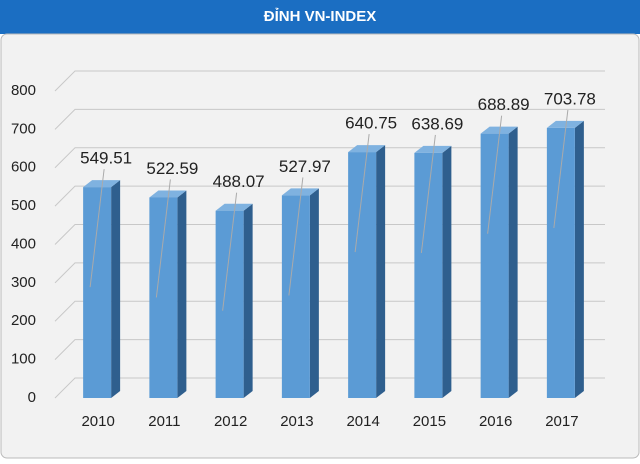 This screenshot has height=464, width=640. Describe the element at coordinates (23, 90) in the screenshot. I see `y-tick-label: 800` at that location.